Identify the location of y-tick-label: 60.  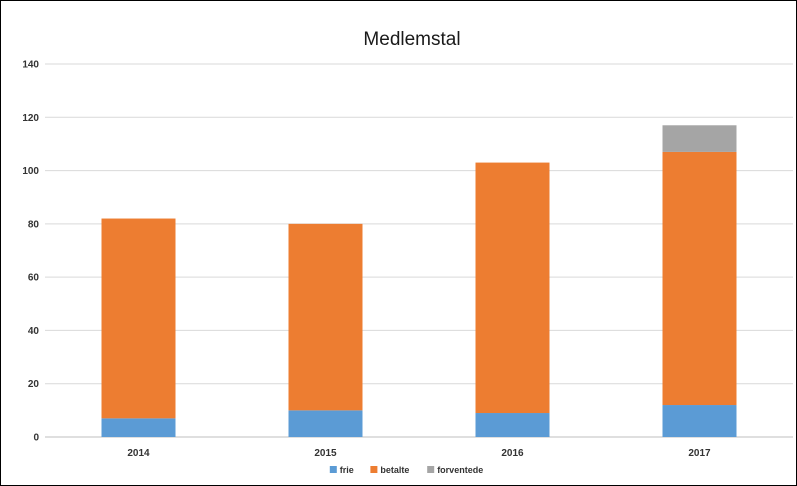
(34, 278).